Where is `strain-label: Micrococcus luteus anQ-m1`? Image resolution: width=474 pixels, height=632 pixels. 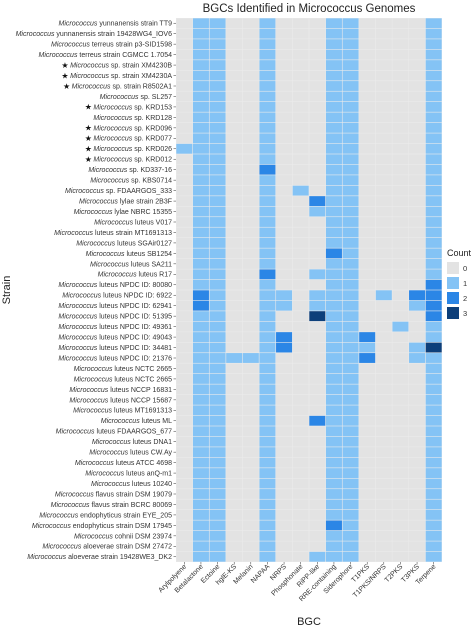 strain-label: Micrococcus luteus anQ-m1 is located at coordinates (128, 473).